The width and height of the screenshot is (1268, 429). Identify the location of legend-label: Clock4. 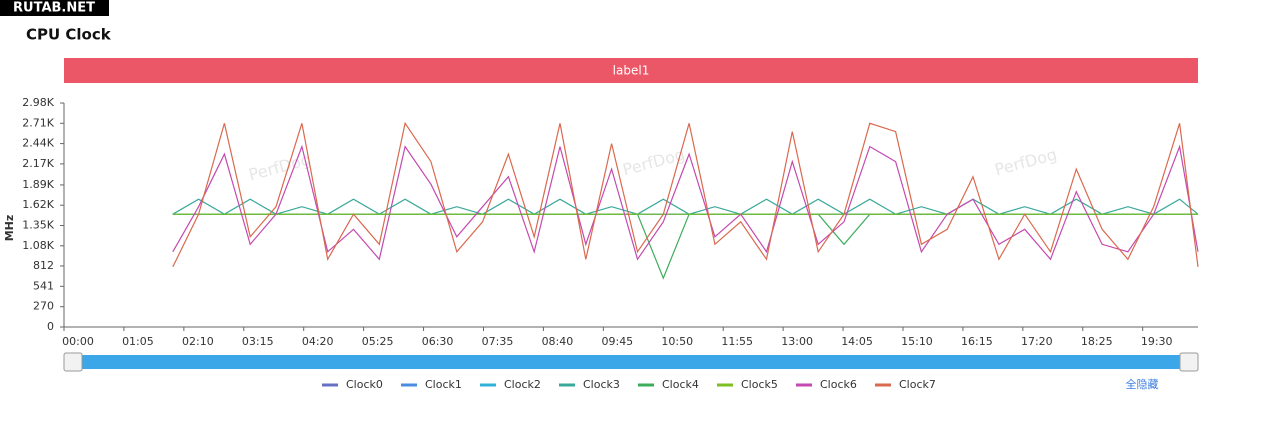
(680, 384).